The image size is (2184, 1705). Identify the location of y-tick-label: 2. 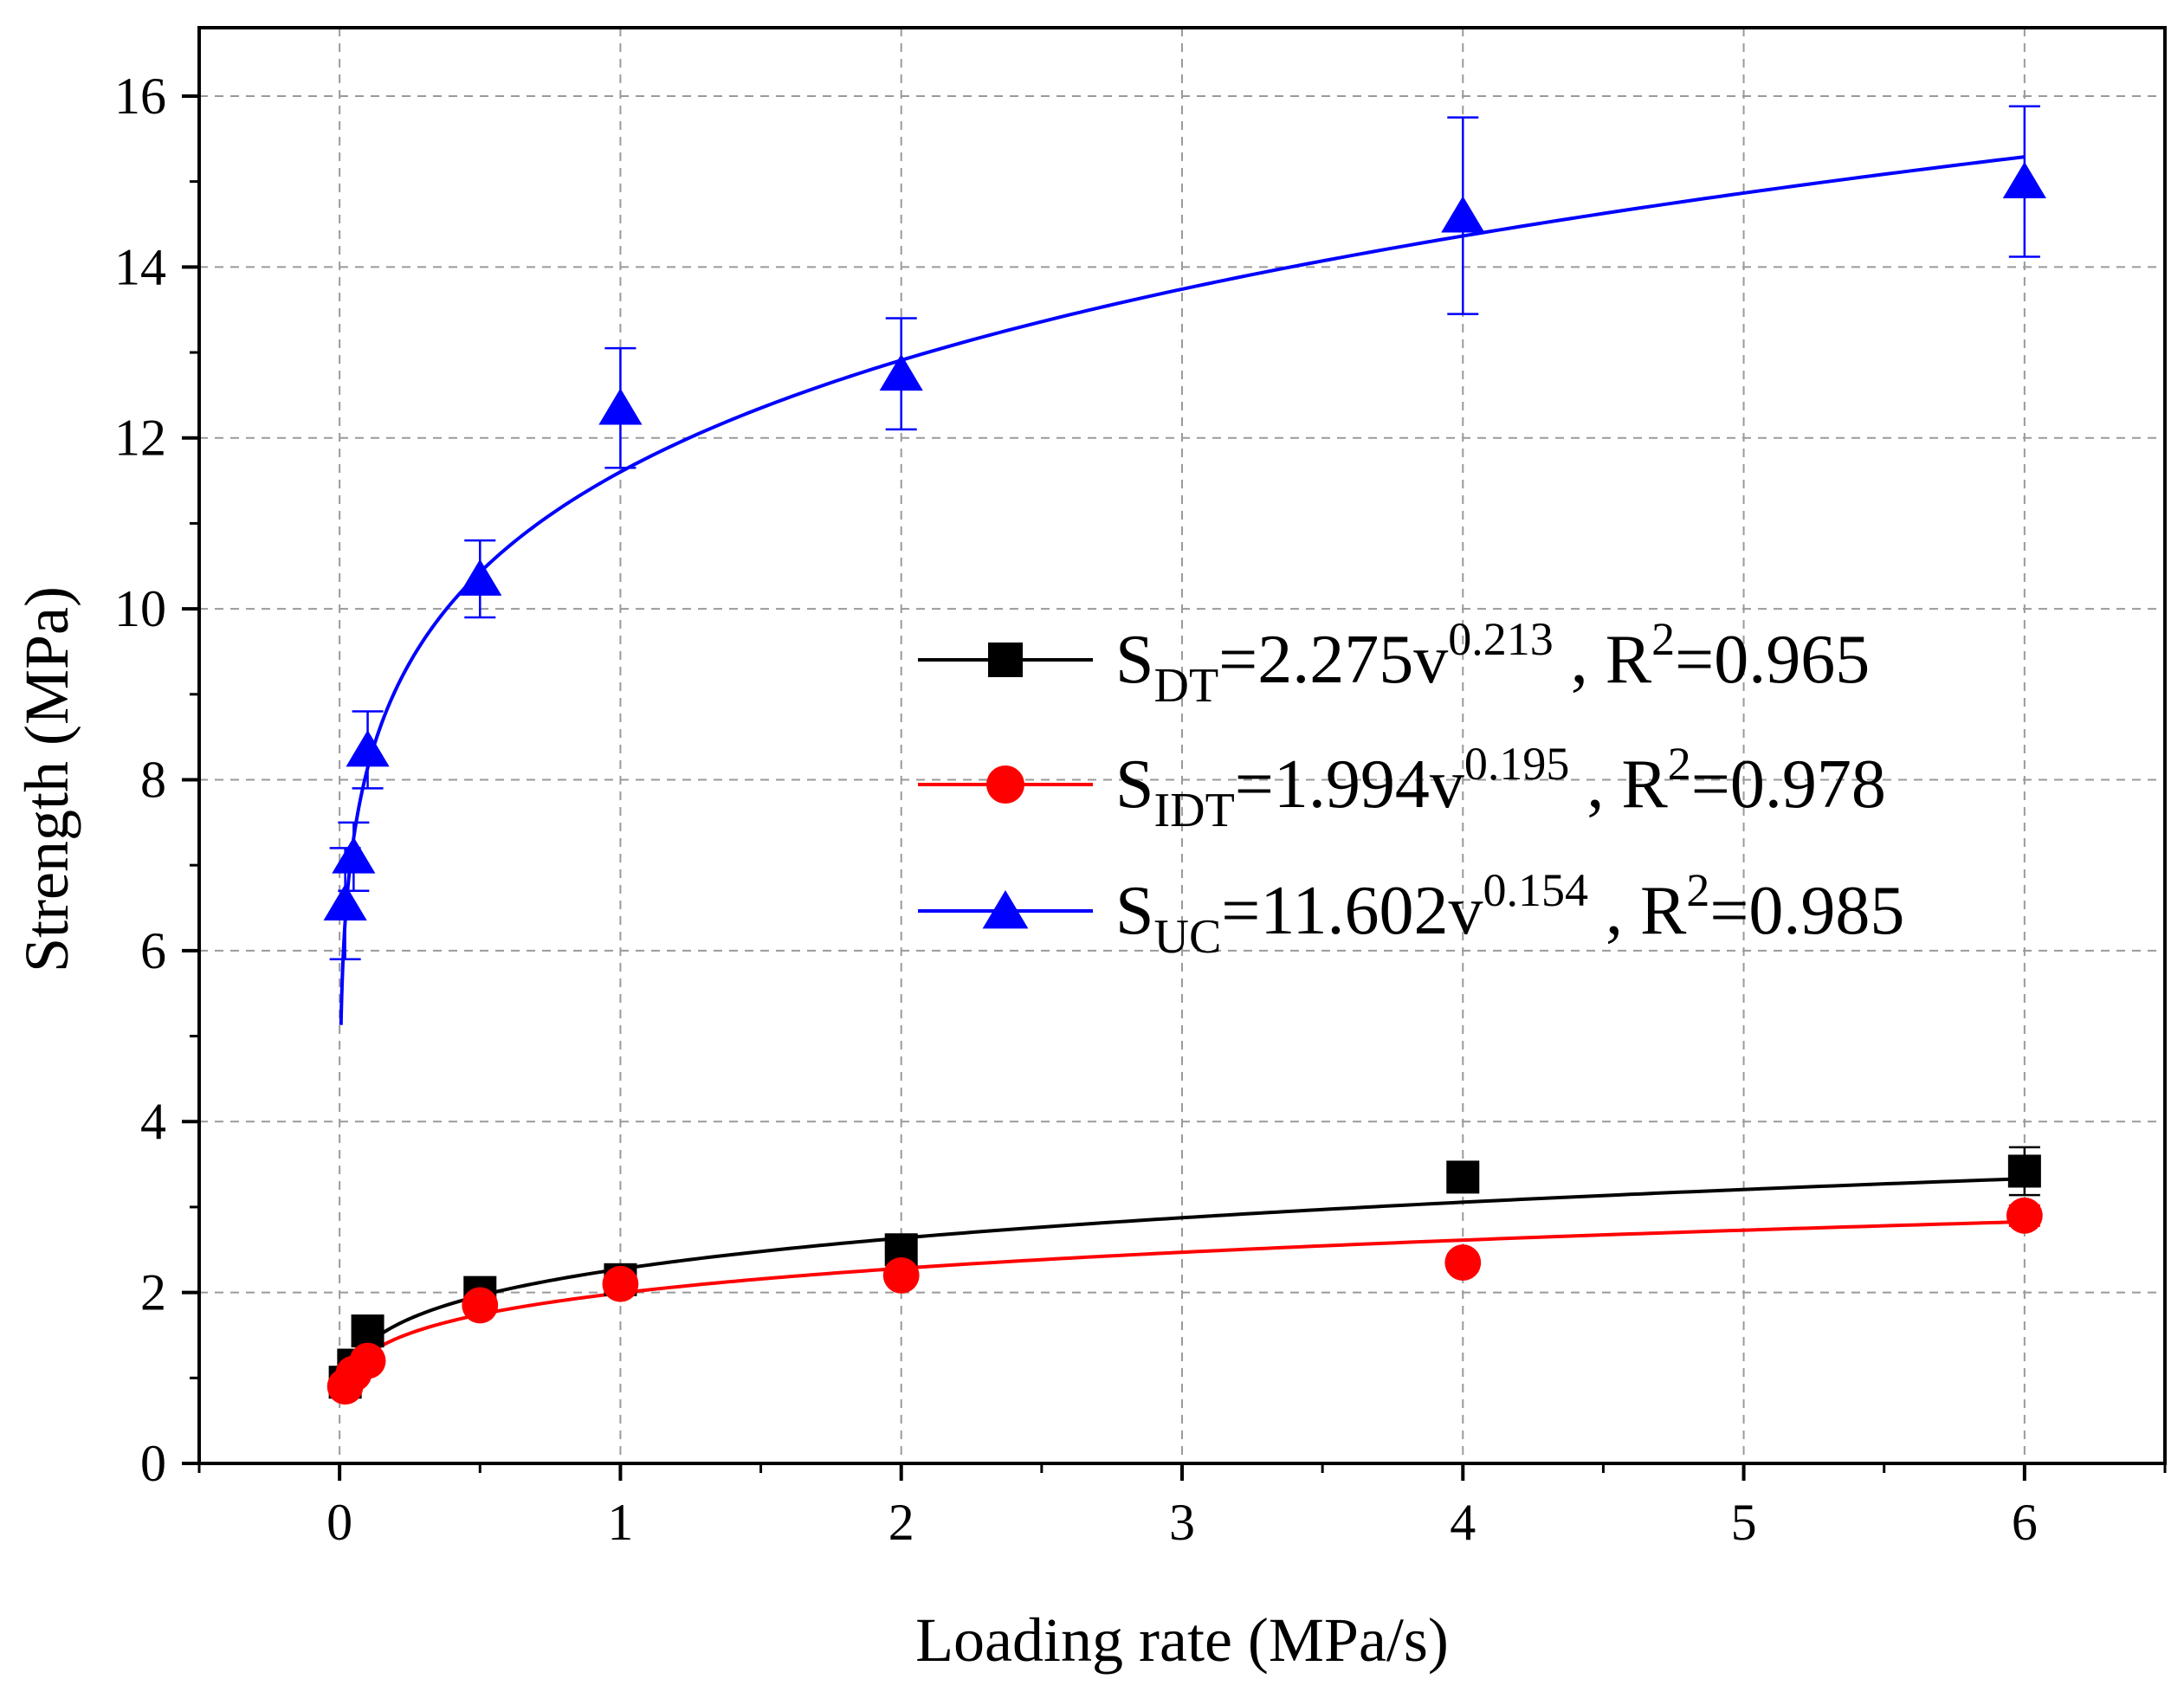
(153, 1292).